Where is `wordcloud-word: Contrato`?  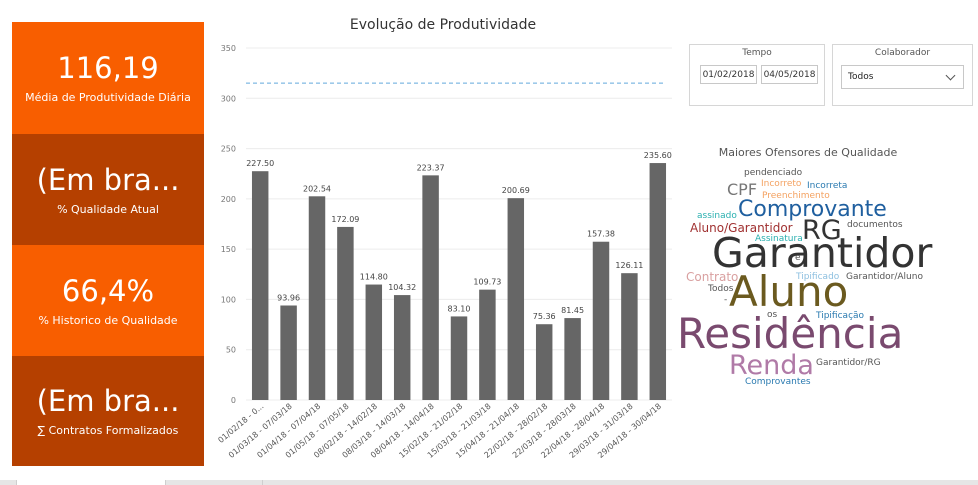
wordcloud-word: Contrato is located at coordinates (712, 277).